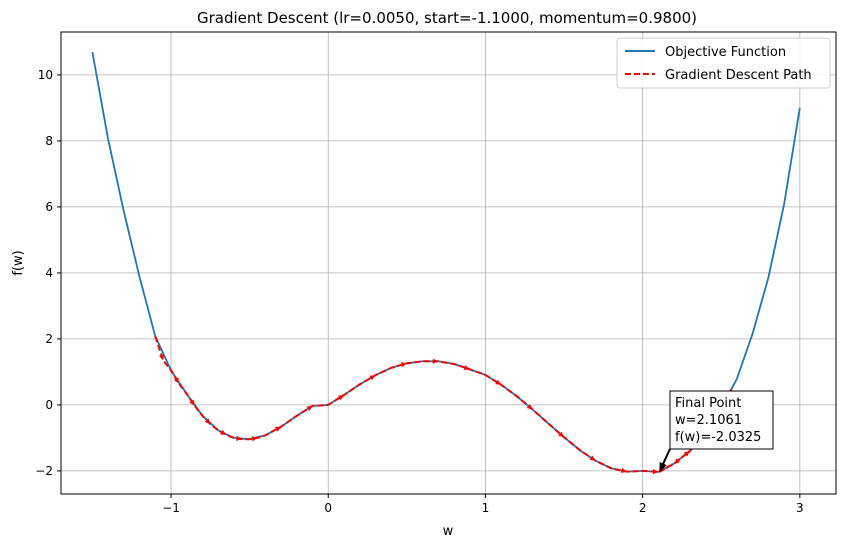 This screenshot has height=547, width=844. What do you see at coordinates (708, 420) in the screenshot?
I see `annotation-line-2: w=2.1061` at bounding box center [708, 420].